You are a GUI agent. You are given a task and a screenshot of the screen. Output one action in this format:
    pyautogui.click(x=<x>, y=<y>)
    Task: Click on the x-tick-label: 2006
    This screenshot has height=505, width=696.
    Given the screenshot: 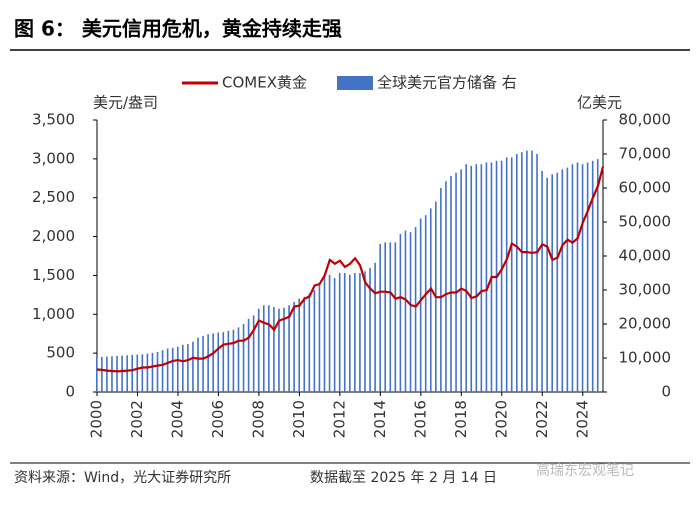 What is the action you would take?
    pyautogui.click(x=218, y=419)
    